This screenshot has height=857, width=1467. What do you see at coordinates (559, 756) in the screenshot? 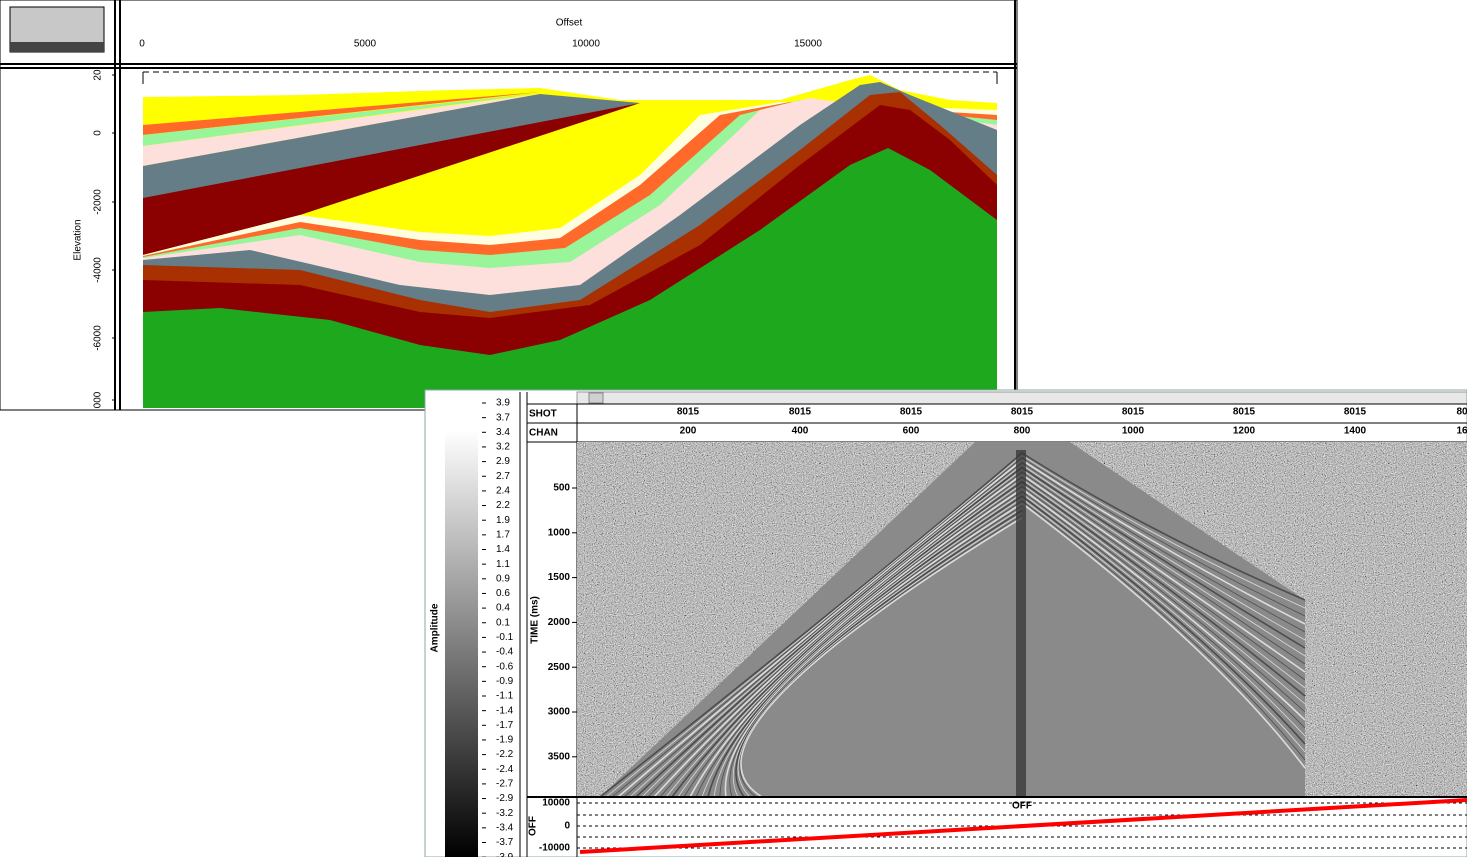
I see `time-tick-label: 3500` at bounding box center [559, 756].